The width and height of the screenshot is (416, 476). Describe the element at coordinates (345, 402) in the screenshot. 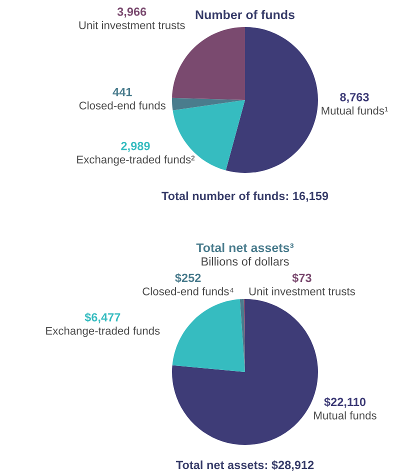

I see `data-label: $22,110` at that location.